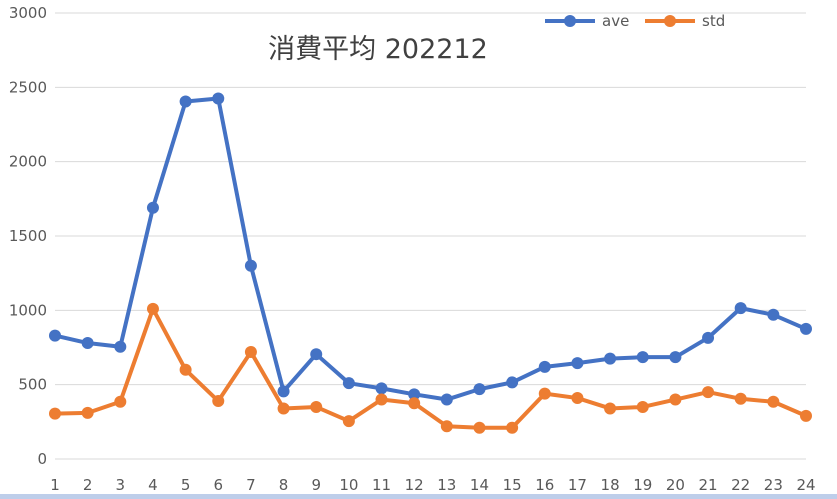 Image resolution: width=837 pixels, height=499 pixels. I want to click on x-tick-label: 1, so click(55, 485).